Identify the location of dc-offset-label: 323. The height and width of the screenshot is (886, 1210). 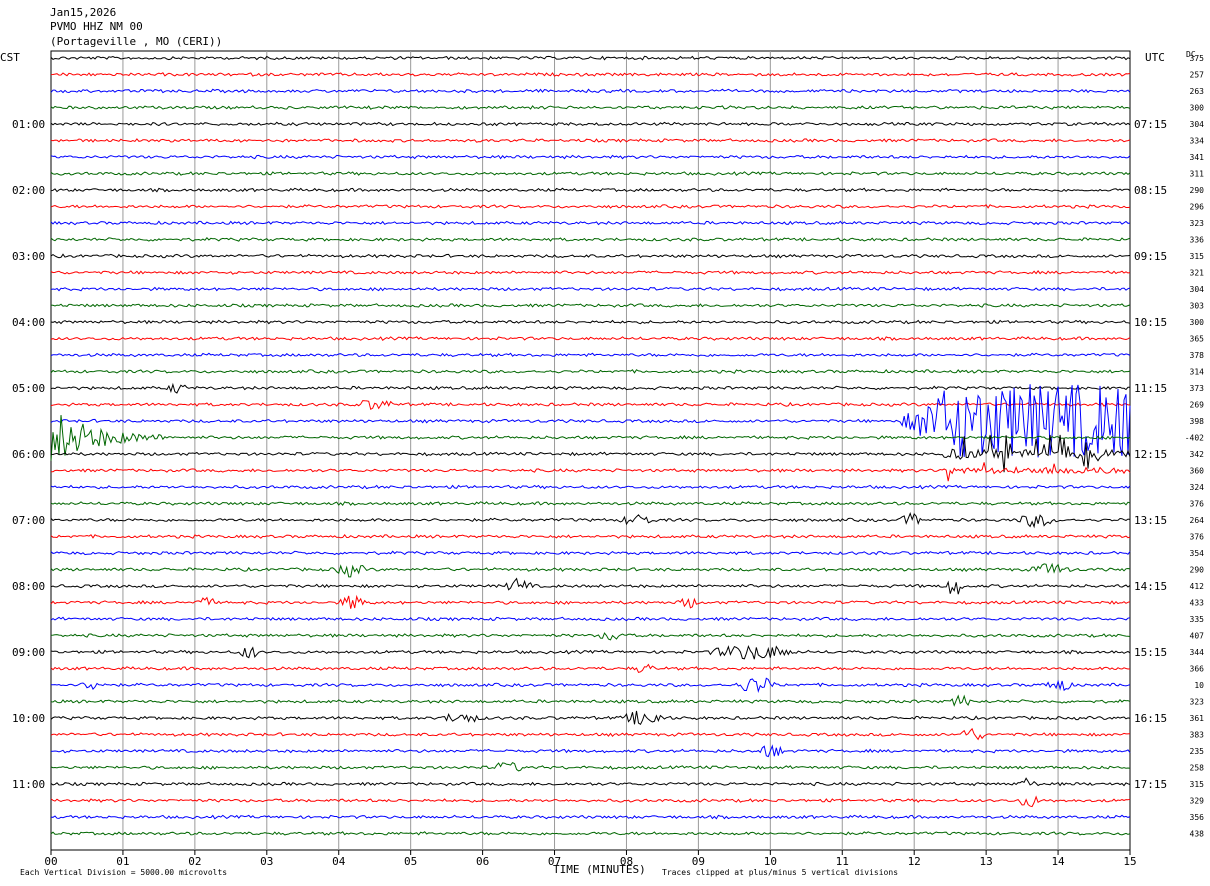
(1197, 223).